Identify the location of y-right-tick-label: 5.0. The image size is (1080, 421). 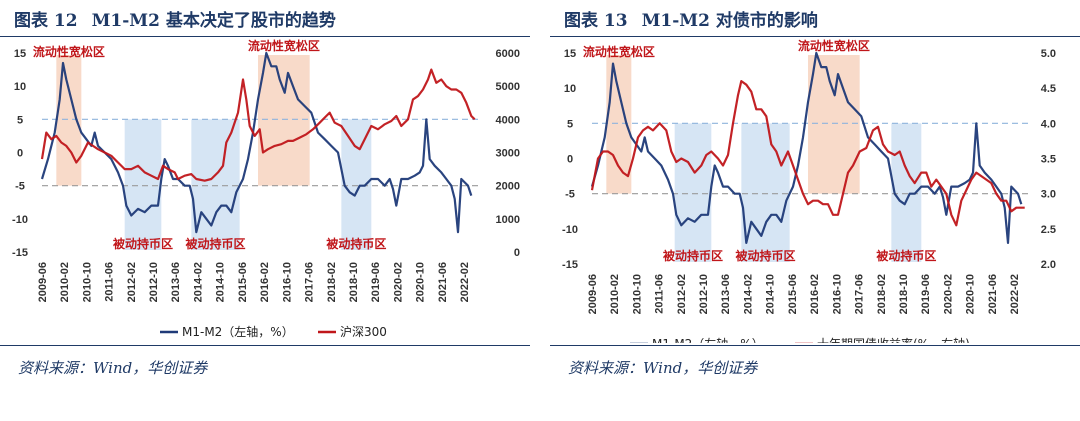
(1048, 54).